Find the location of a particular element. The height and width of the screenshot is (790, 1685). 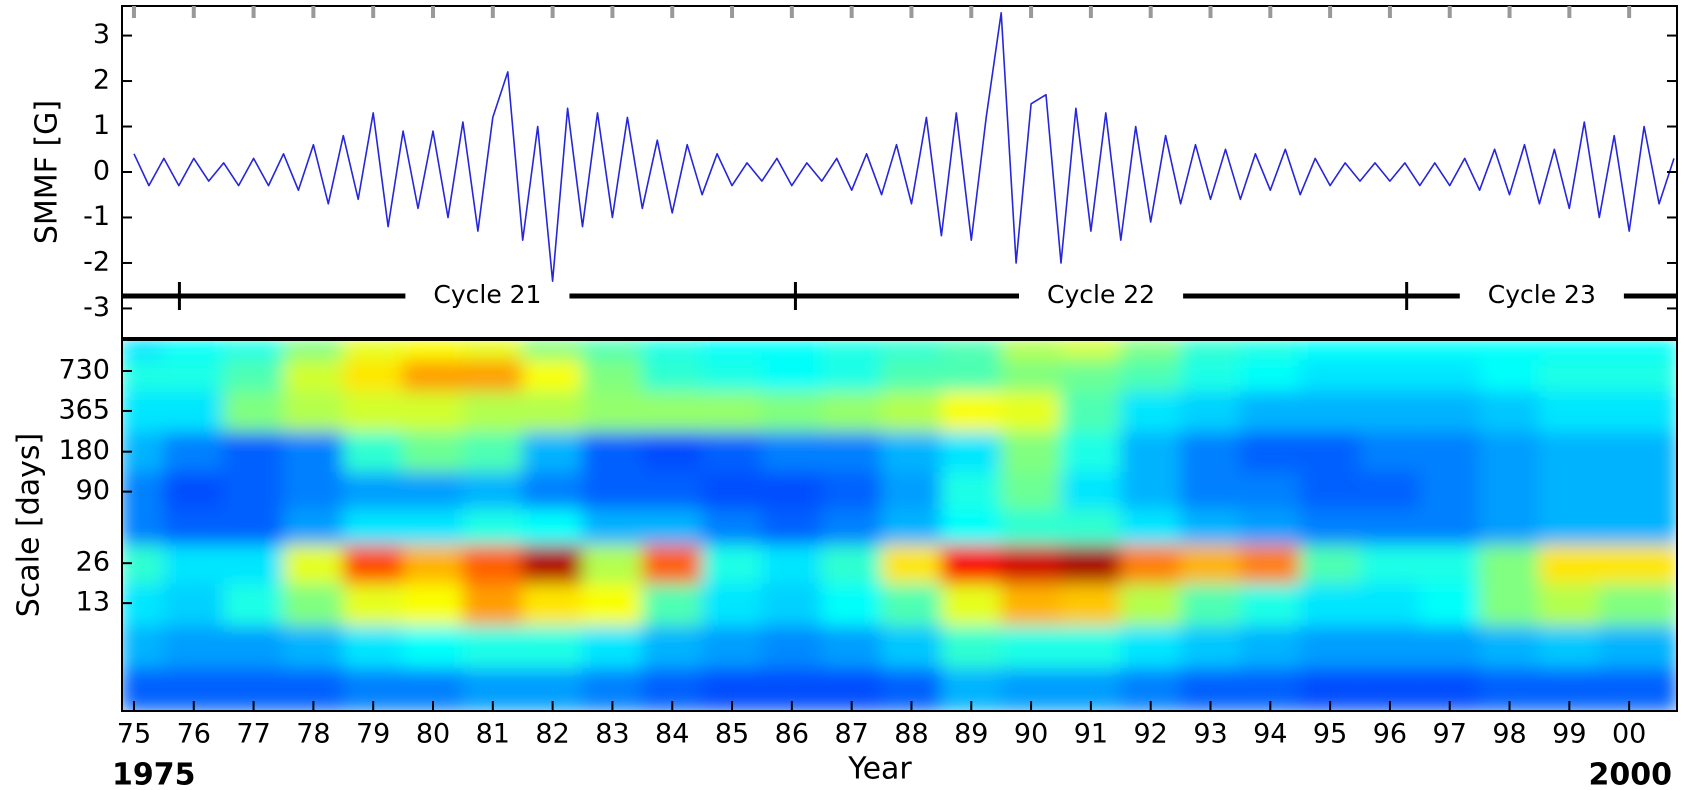

x-tick-label: 97 is located at coordinates (1450, 734).